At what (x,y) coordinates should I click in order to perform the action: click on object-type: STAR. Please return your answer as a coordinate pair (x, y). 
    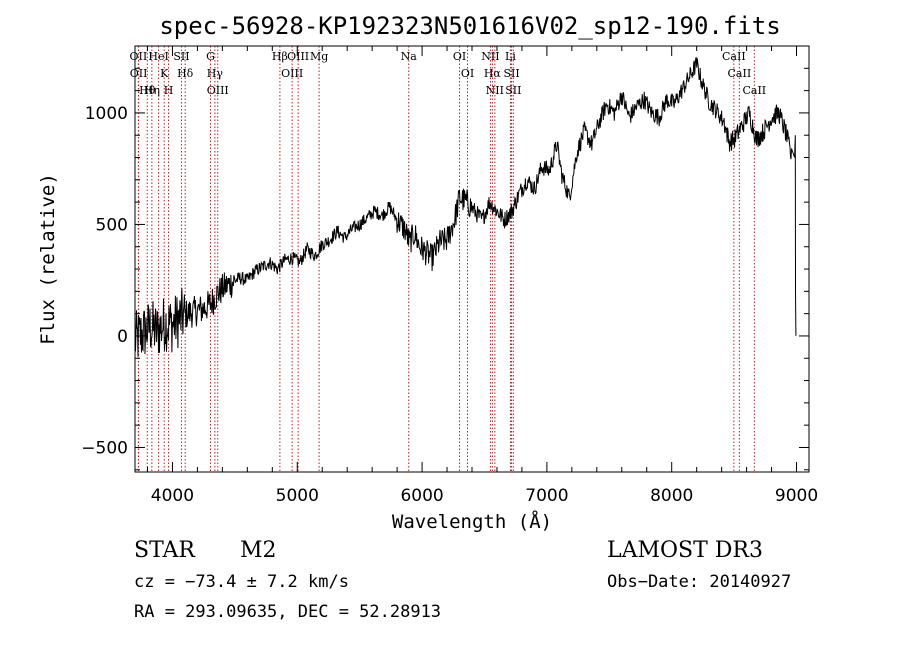
    Looking at the image, I should click on (164, 550).